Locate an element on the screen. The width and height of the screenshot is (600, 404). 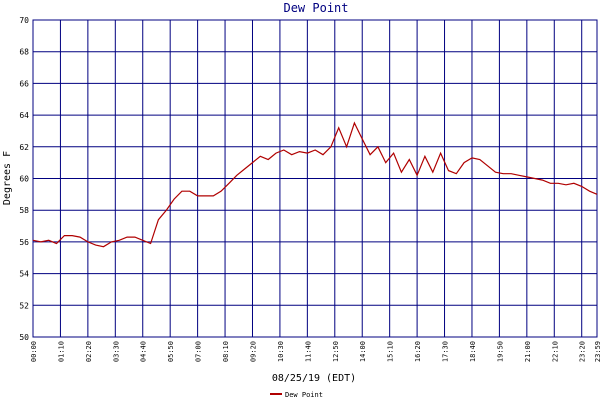
x-tick-label: 09:20 is located at coordinates (253, 351).